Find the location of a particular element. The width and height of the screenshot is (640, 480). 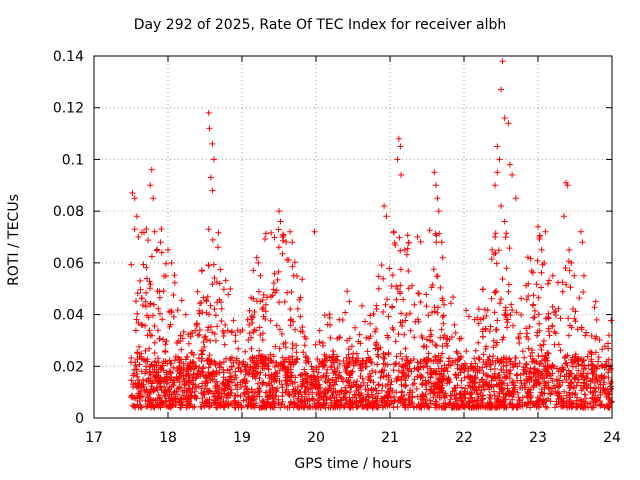

y-tick-label: 0.12 is located at coordinates (68, 109).